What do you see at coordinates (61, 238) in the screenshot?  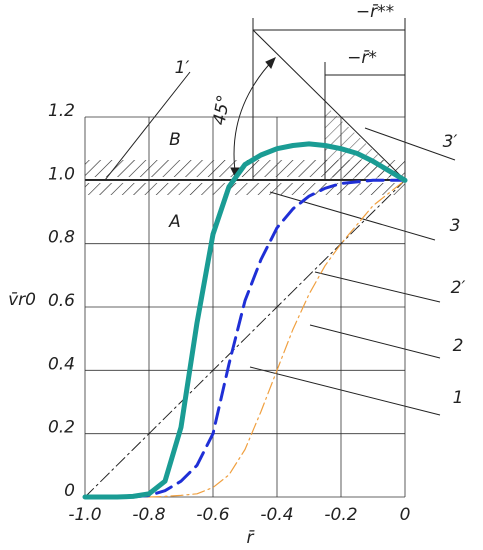 I see `y-tick-label: 0.8` at bounding box center [61, 238].